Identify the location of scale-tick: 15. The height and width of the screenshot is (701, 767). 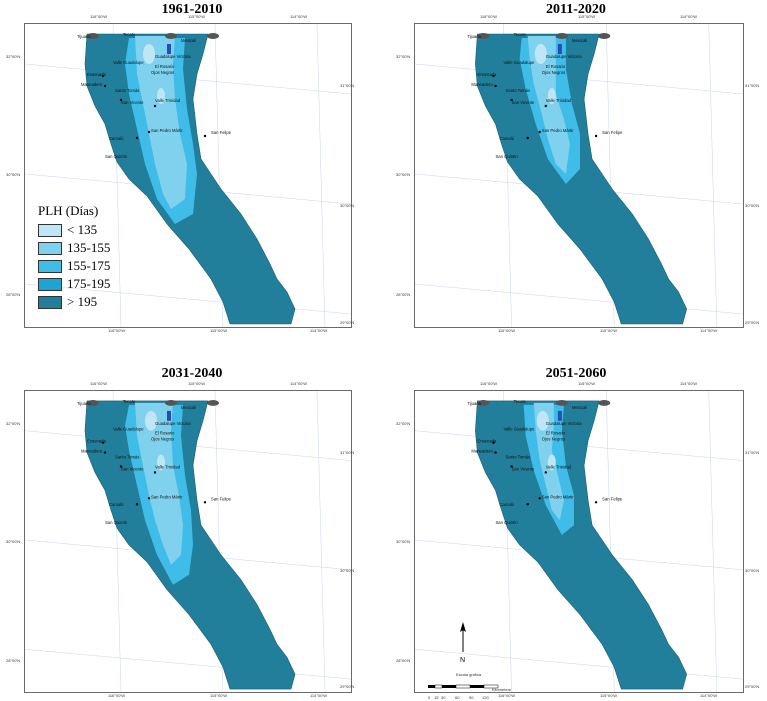
(436, 697).